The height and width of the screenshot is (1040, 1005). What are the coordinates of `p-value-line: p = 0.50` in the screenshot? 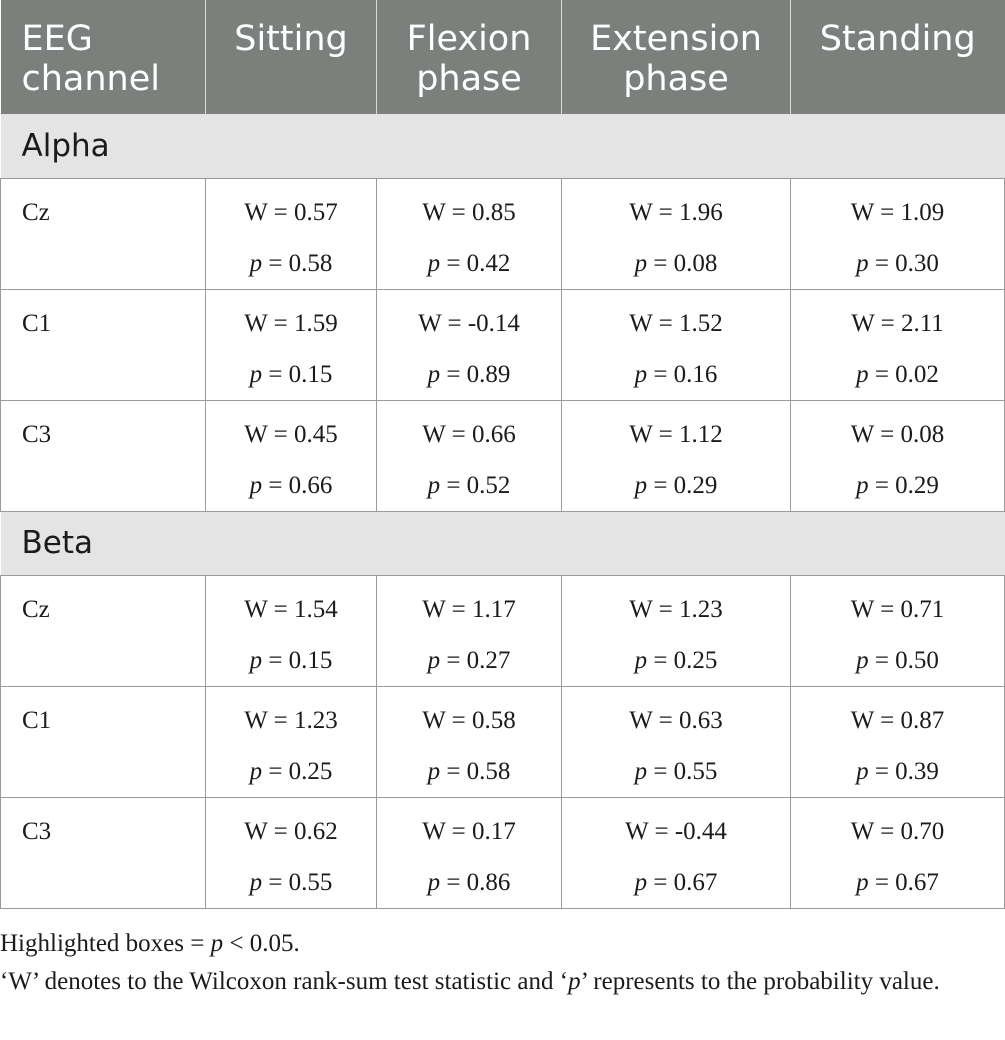 It's located at (897, 660).